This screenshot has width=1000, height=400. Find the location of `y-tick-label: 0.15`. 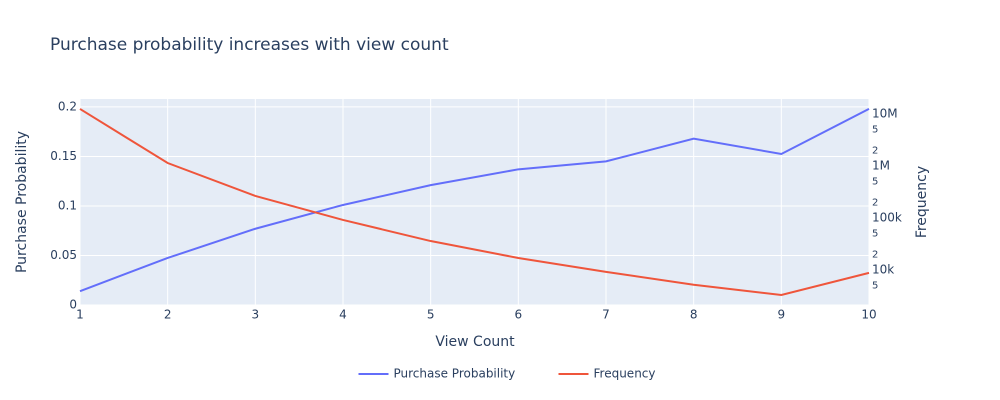

y-tick-label: 0.15 is located at coordinates (63, 156).